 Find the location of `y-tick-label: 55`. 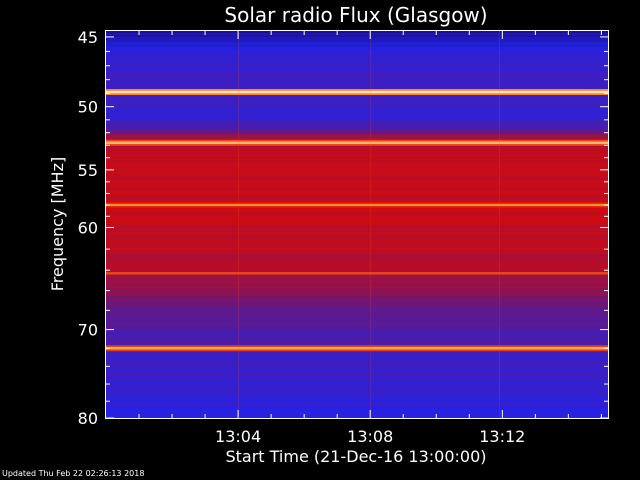

y-tick-label: 55 is located at coordinates (88, 170).